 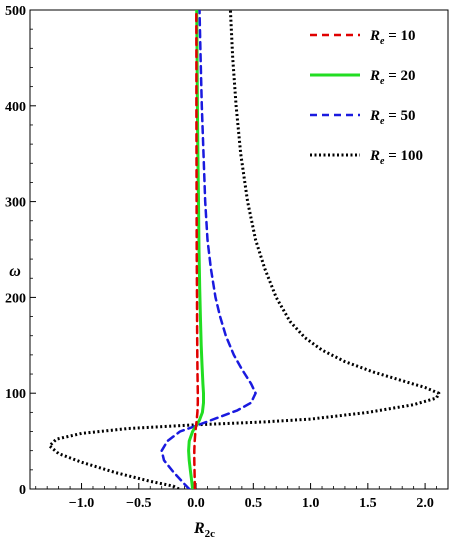 What do you see at coordinates (15, 107) in the screenshot?
I see `y-tick-label: 400` at bounding box center [15, 107].